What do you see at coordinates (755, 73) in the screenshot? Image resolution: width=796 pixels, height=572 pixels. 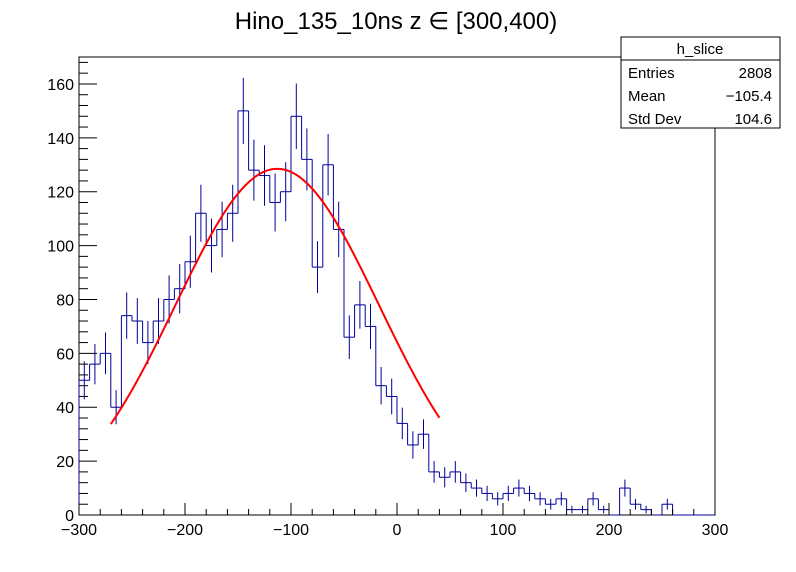 I see `stats-entries-value: 2808` at bounding box center [755, 73].